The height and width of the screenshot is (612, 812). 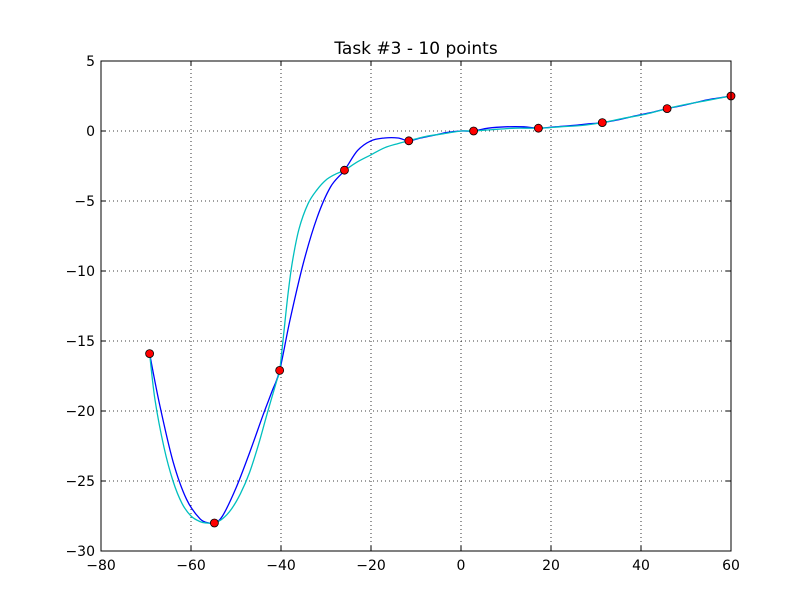 I want to click on chart-title: Task #3 - 10 points, so click(x=415, y=49).